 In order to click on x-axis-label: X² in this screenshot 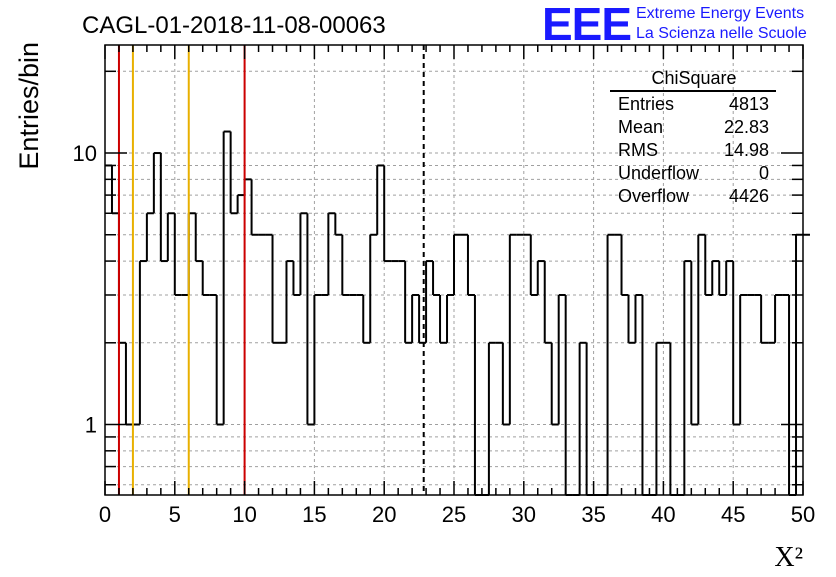, I will do `click(788, 557)`.